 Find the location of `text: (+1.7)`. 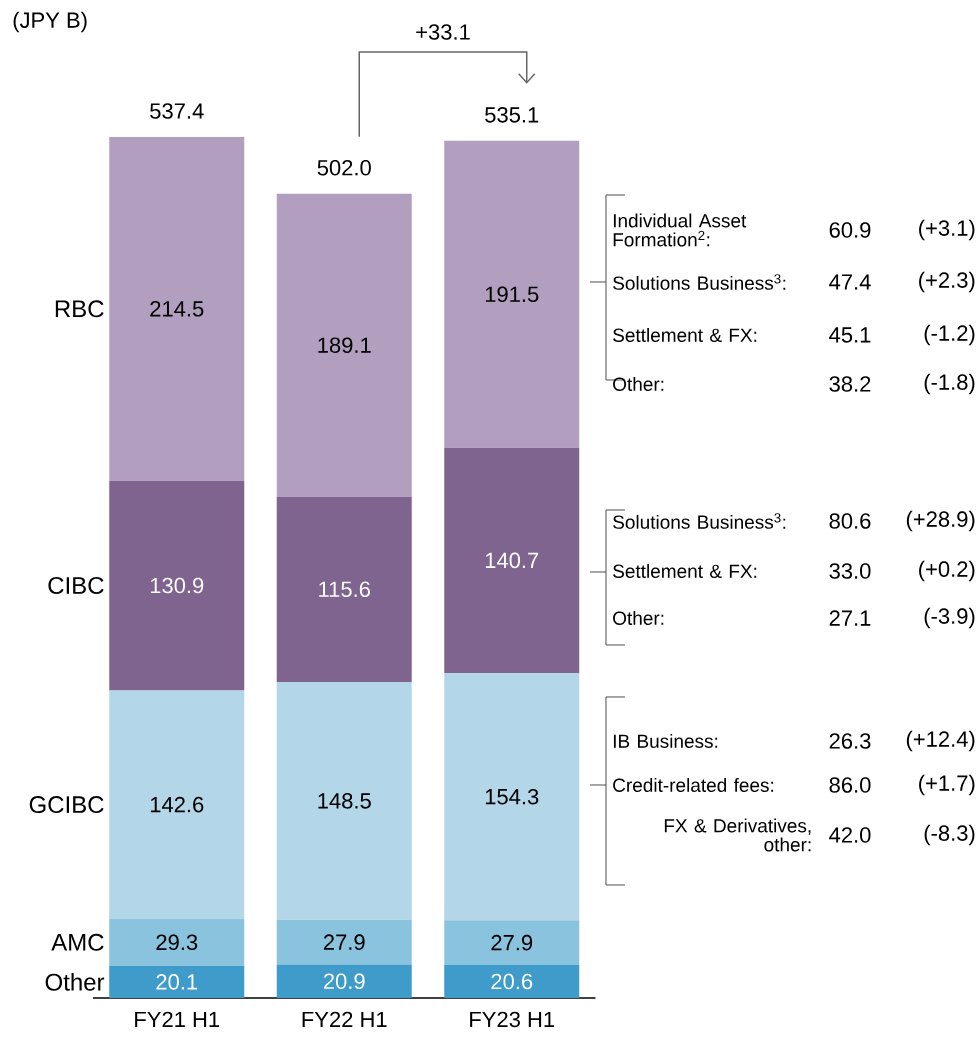

text: (+1.7) is located at coordinates (947, 785).